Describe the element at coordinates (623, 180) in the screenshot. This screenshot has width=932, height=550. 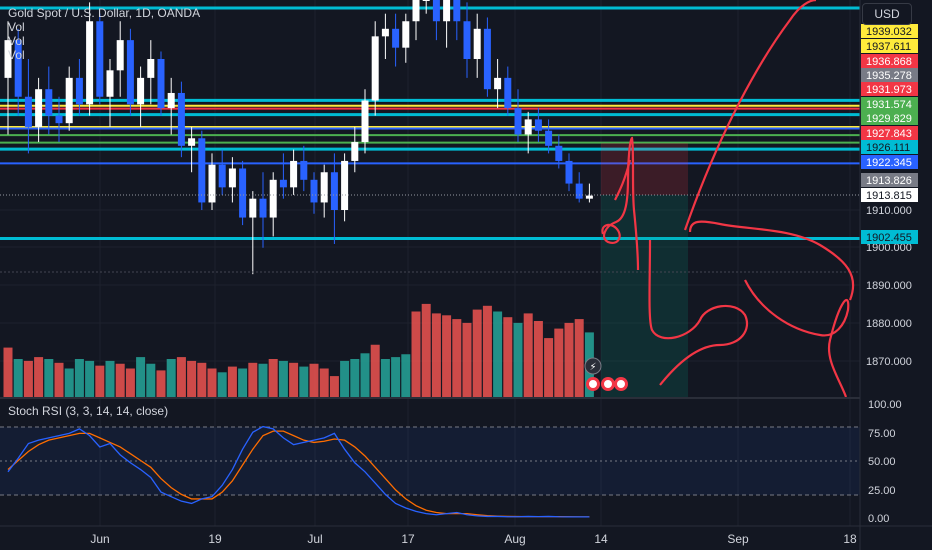
I see `drawing-spike-stroke` at that location.